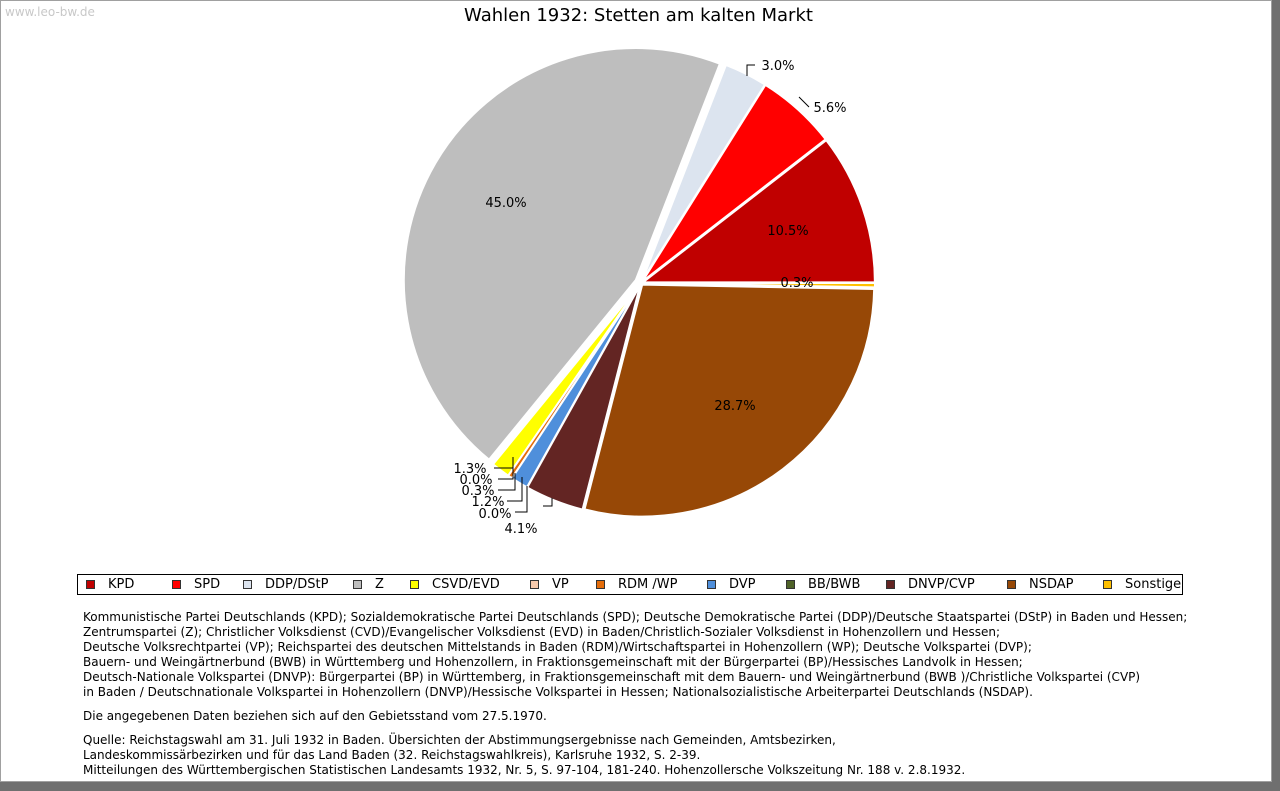 The height and width of the screenshot is (791, 1280). I want to click on pie-slice-ddp-dstp, so click(703, 172).